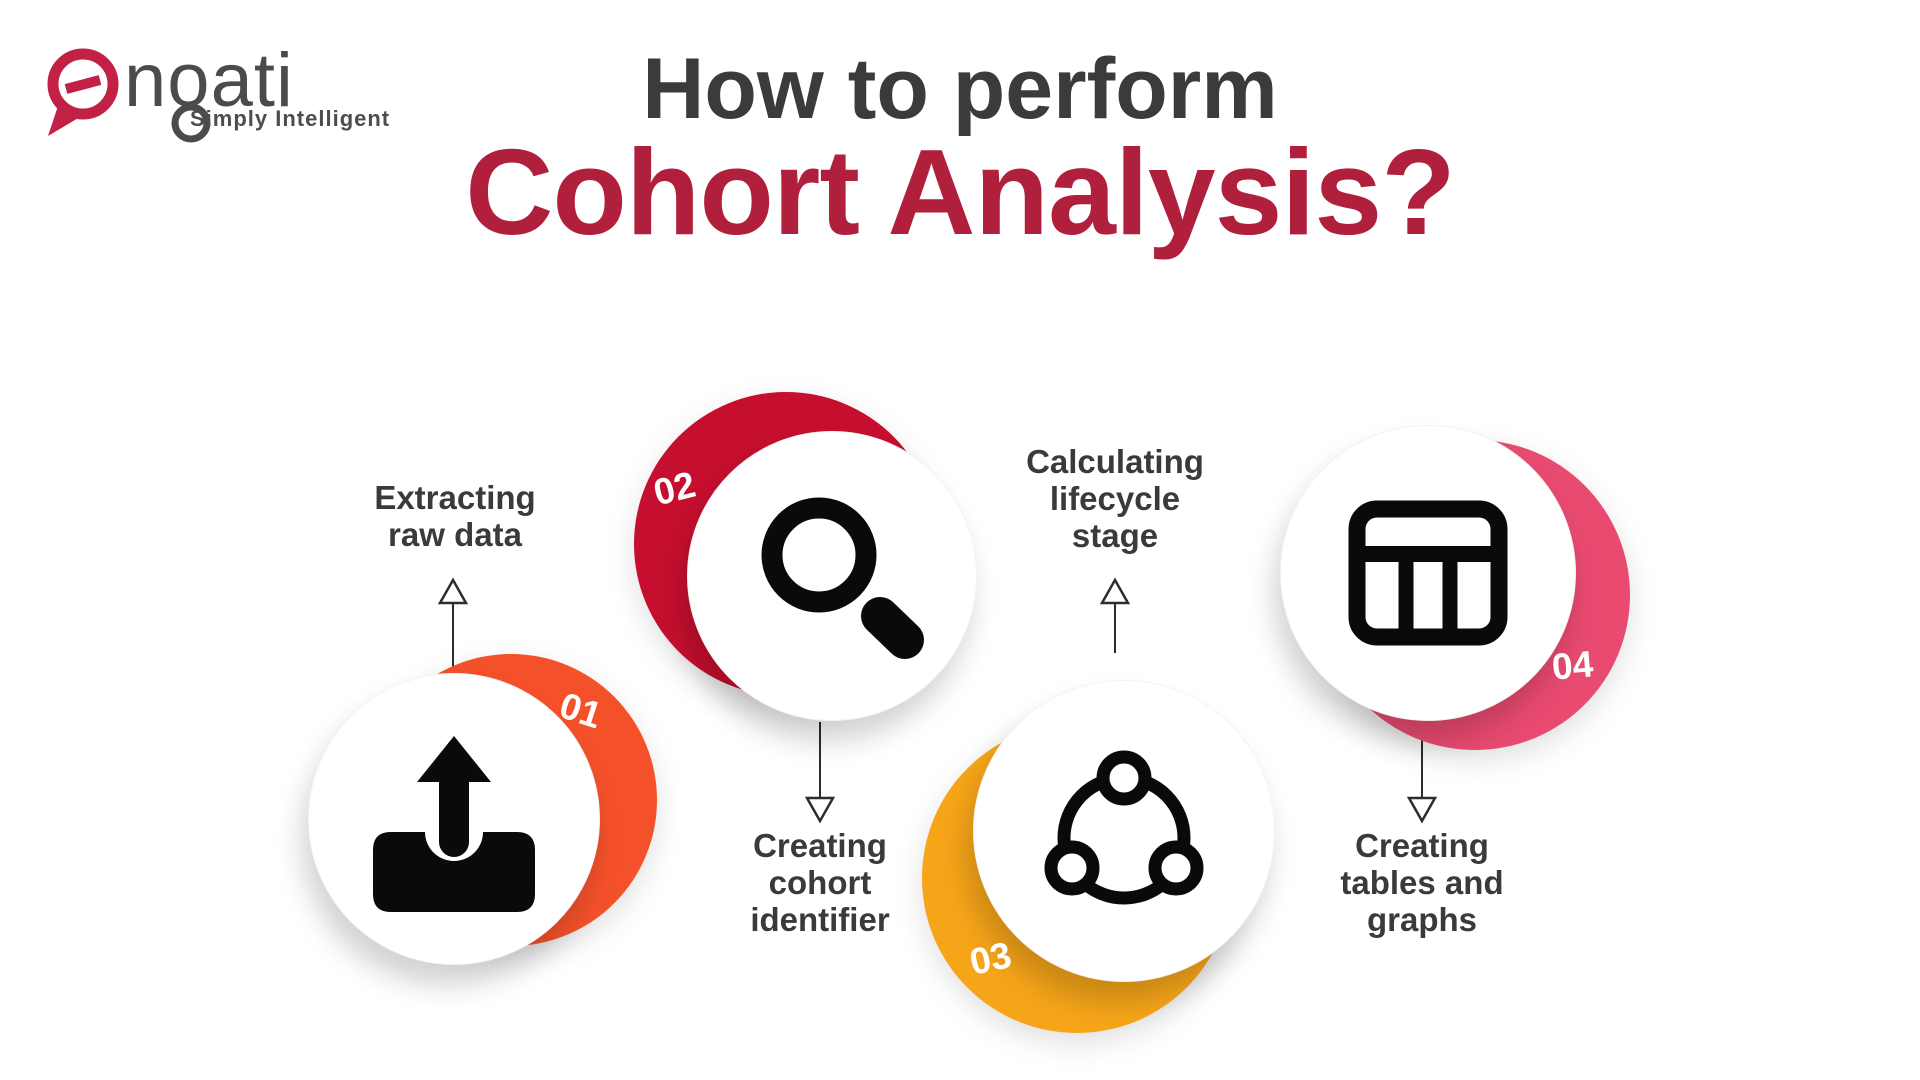 The width and height of the screenshot is (1920, 1080). What do you see at coordinates (842, 578) in the screenshot?
I see `magnifier-icon` at bounding box center [842, 578].